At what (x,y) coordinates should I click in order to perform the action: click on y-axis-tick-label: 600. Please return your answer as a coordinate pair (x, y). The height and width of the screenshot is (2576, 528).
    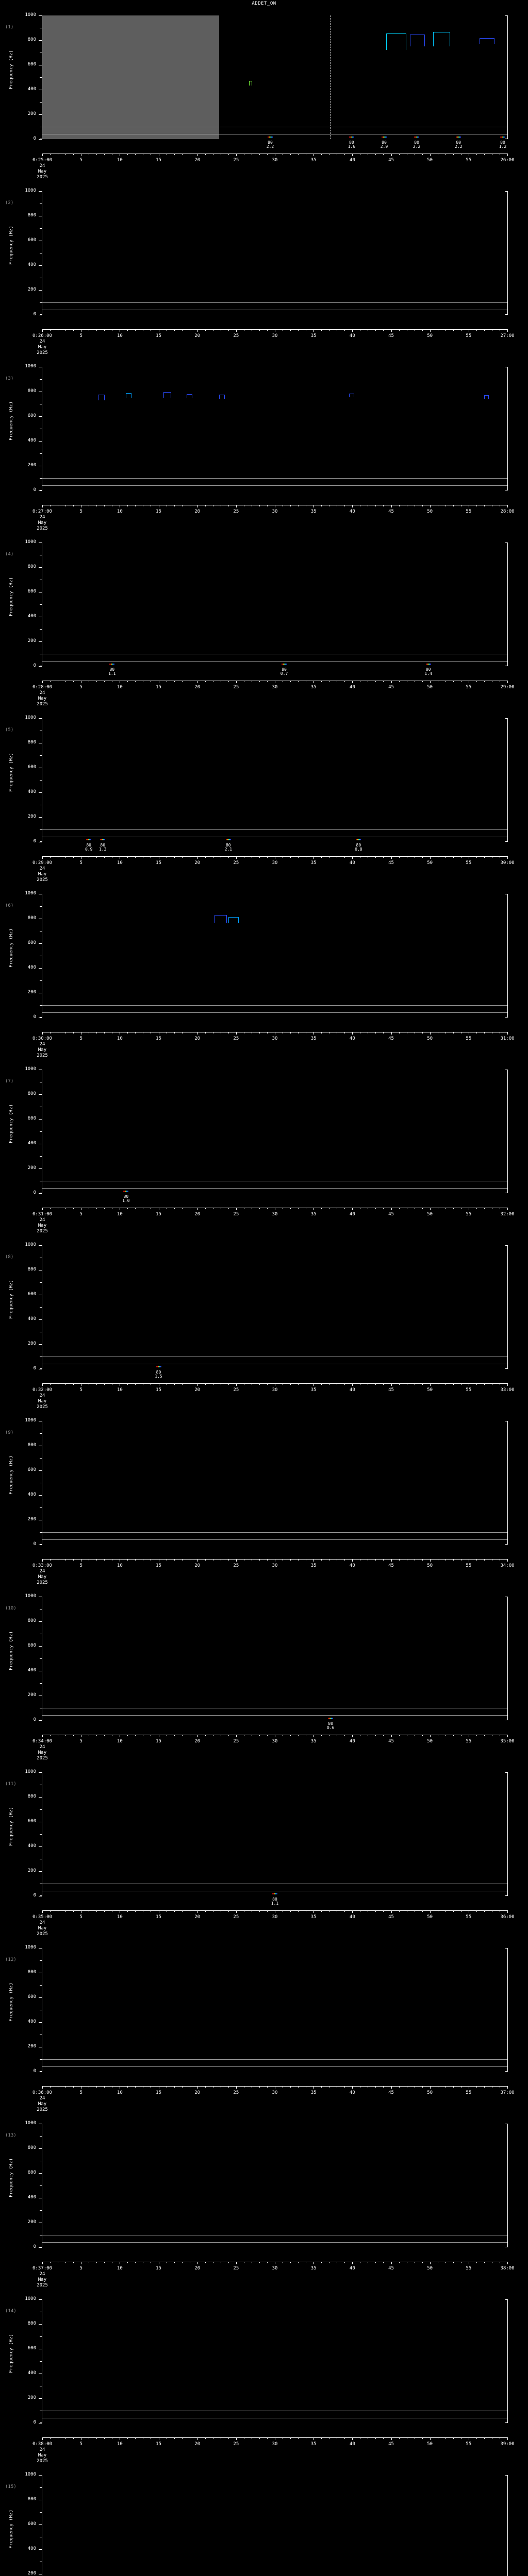
    Looking at the image, I should click on (31, 1119).